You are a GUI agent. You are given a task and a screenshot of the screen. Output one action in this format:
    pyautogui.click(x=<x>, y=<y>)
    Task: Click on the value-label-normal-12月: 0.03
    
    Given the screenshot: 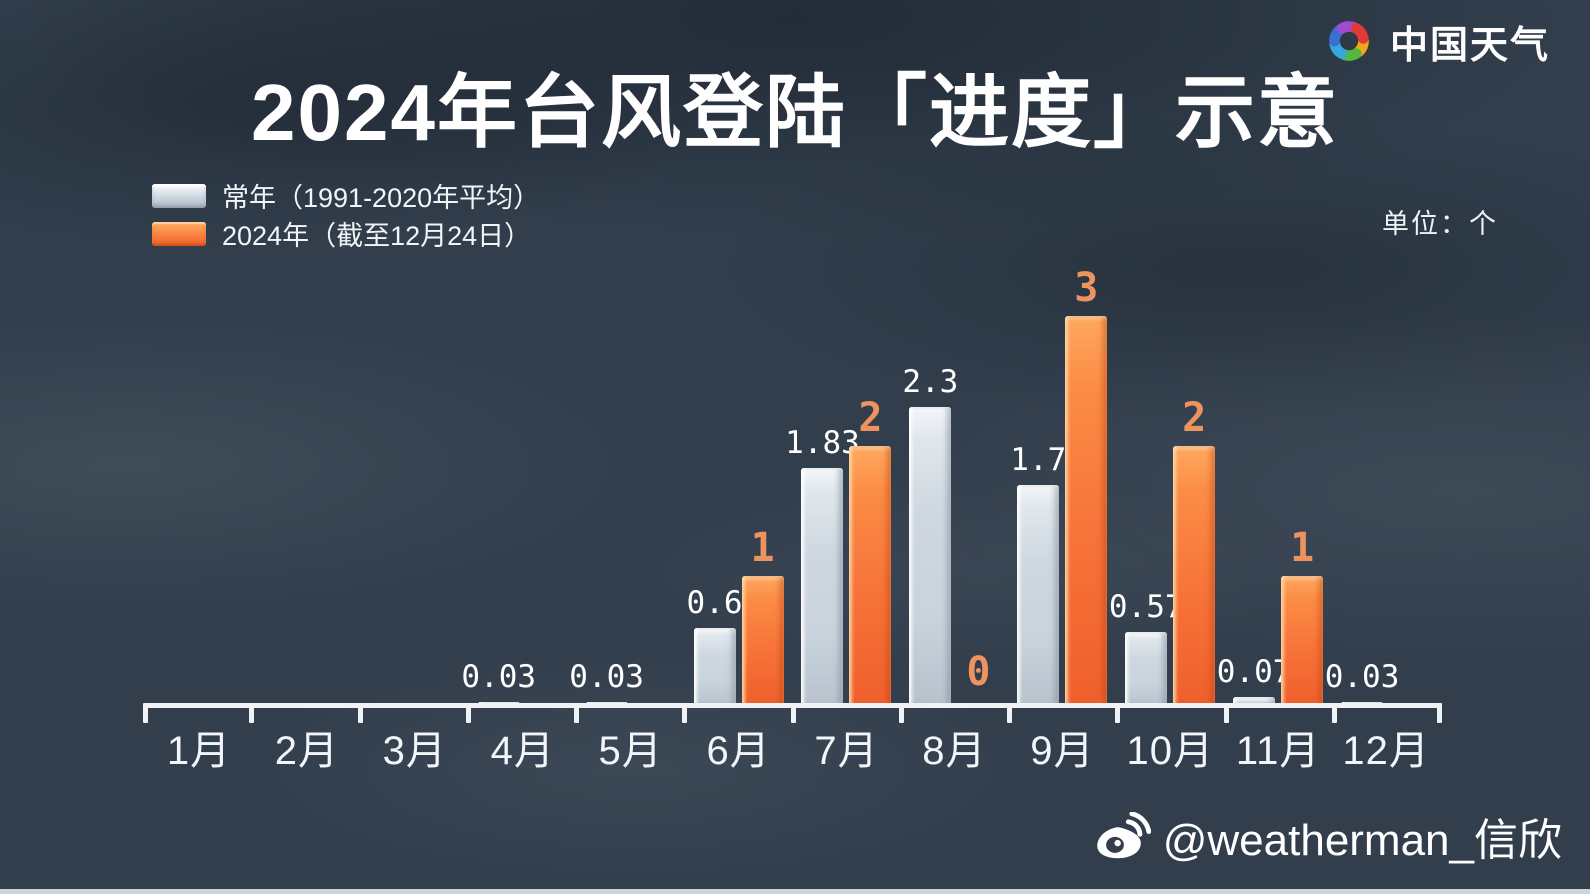 What is the action you would take?
    pyautogui.click(x=1362, y=677)
    